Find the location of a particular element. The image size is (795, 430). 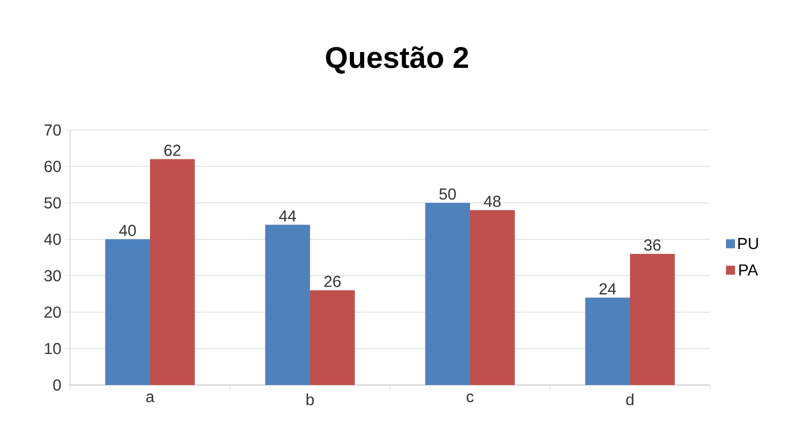

data-label: 48 is located at coordinates (492, 201).